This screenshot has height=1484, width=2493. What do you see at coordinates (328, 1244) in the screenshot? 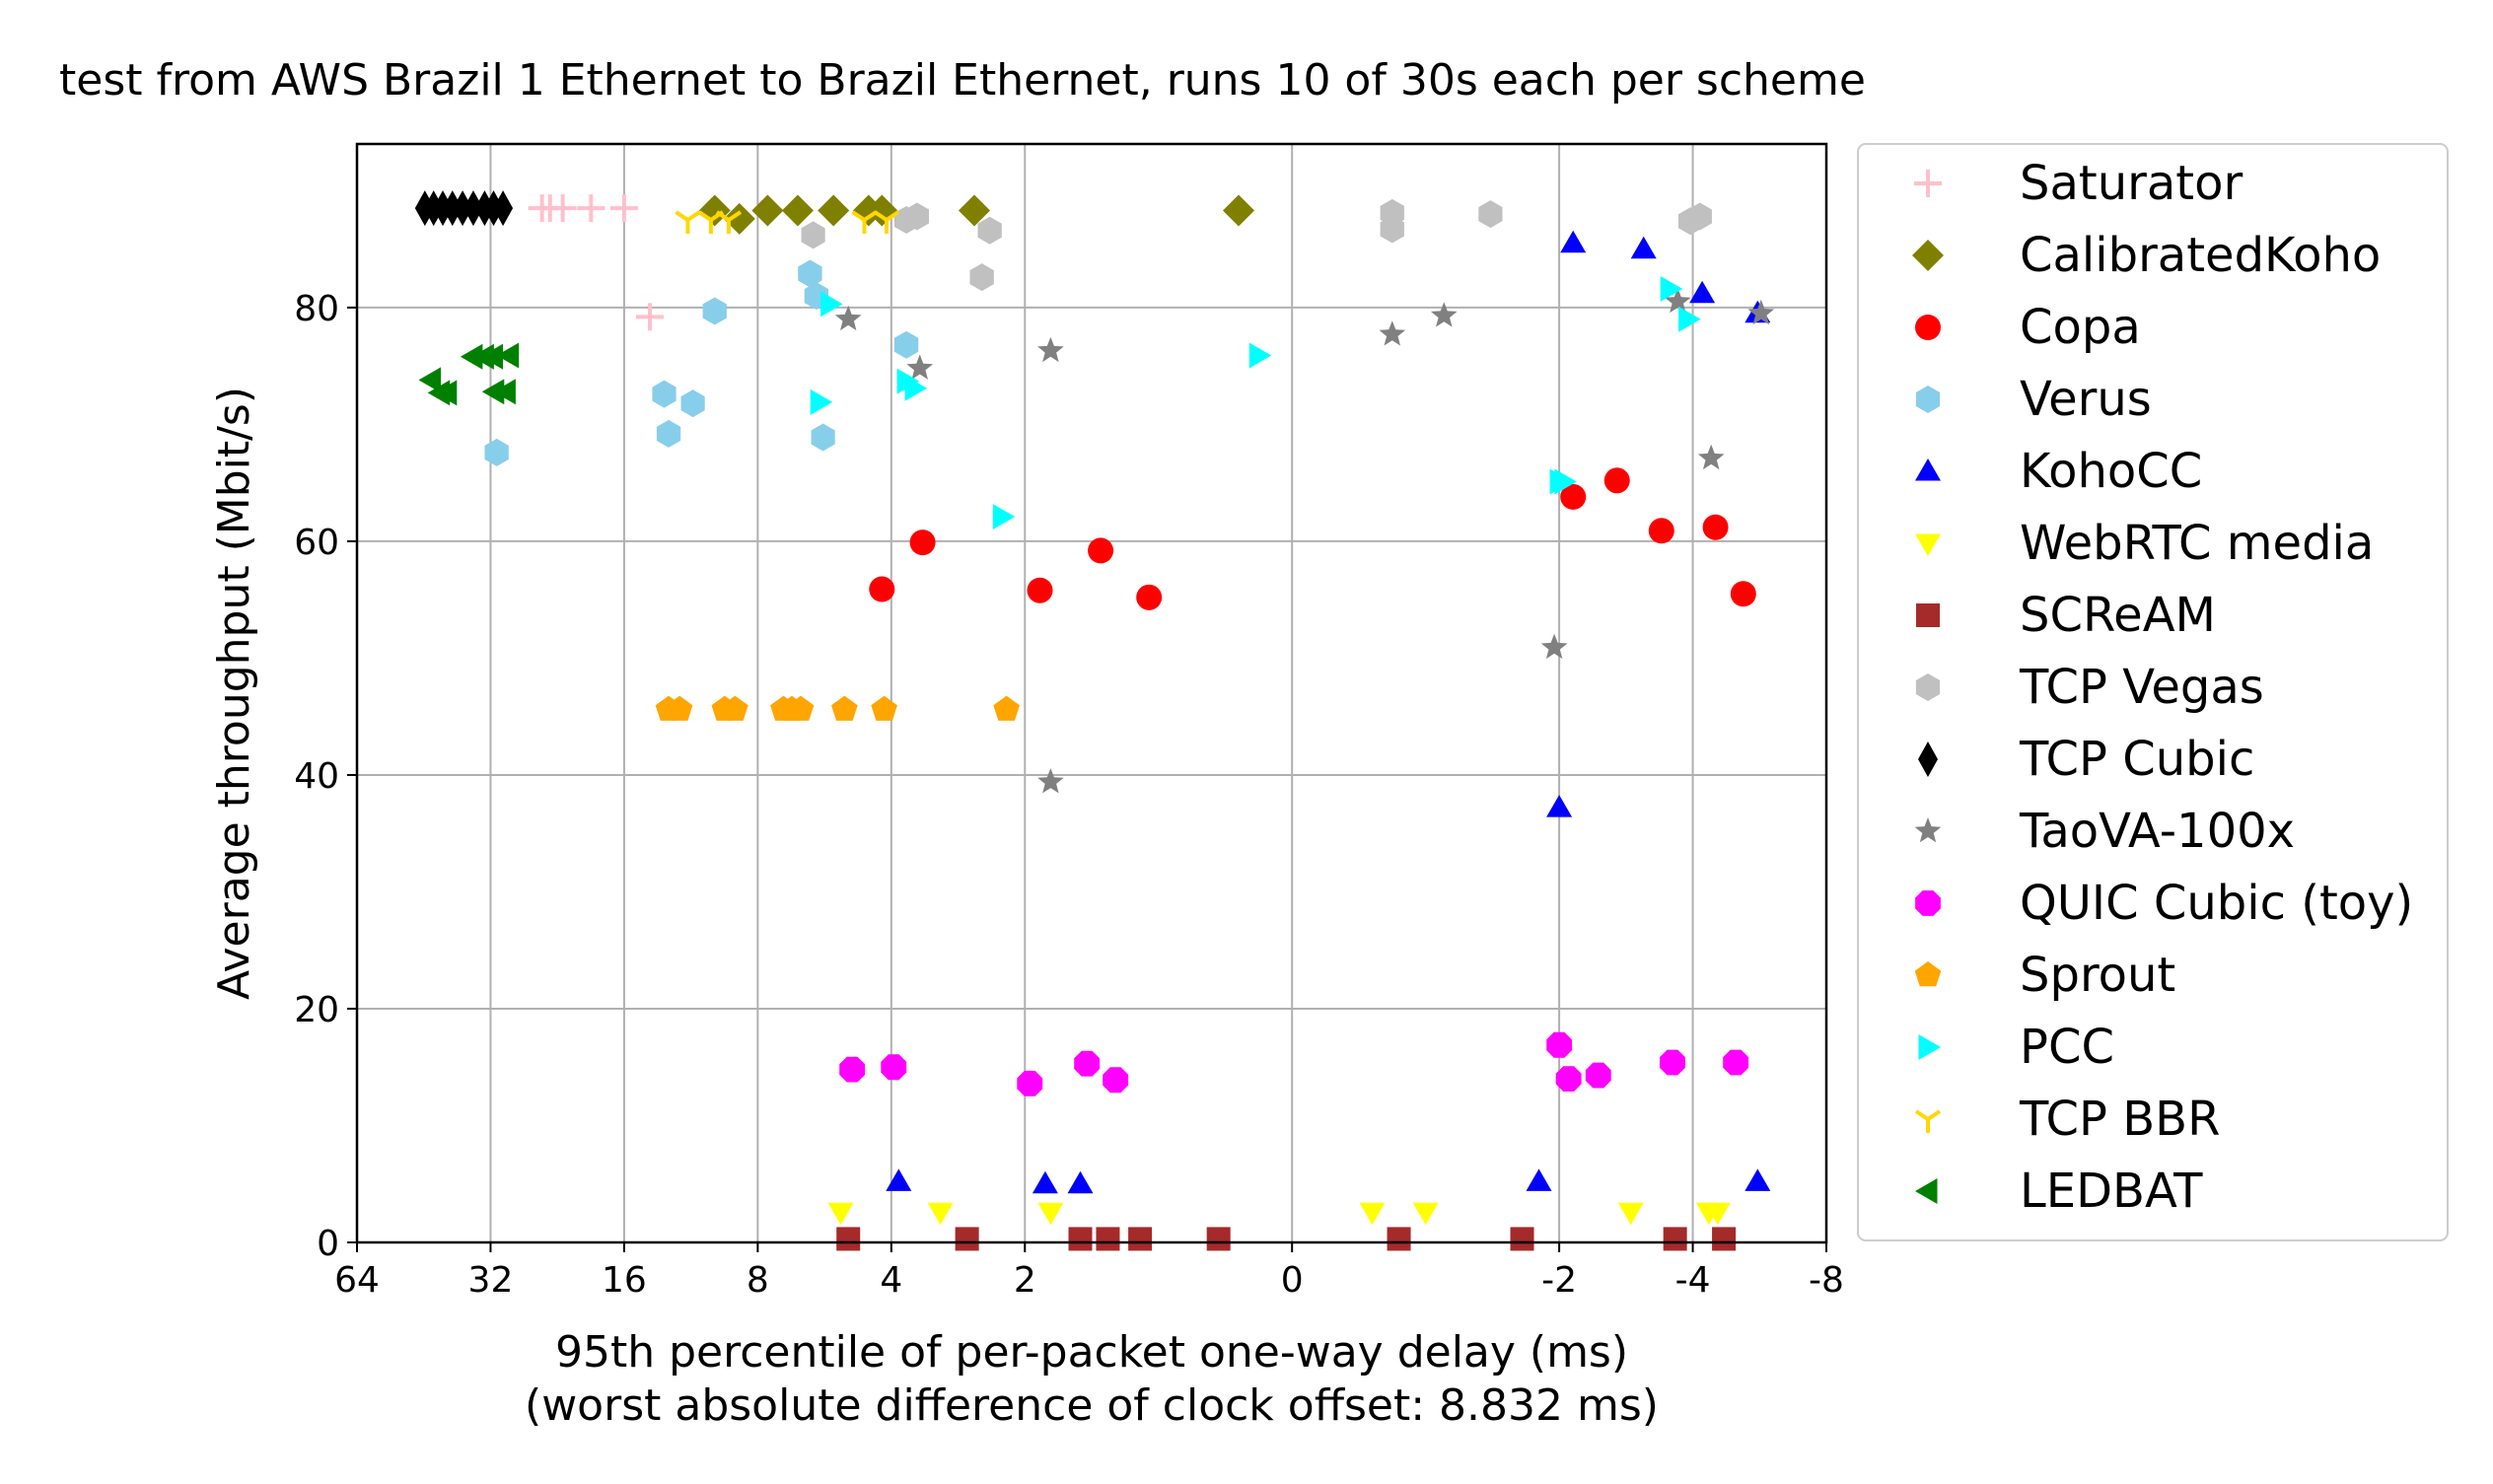
I see `y-tick-label: 0` at bounding box center [328, 1244].